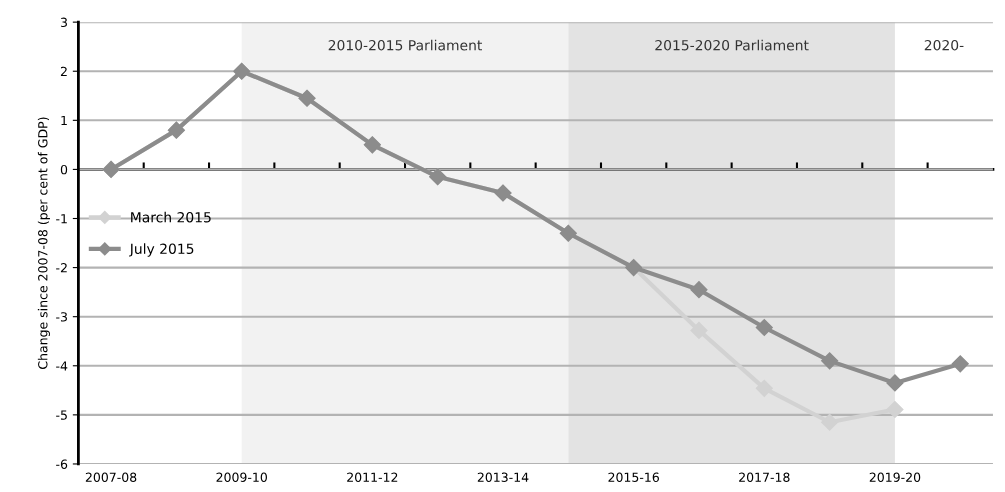 The image size is (1005, 492). What do you see at coordinates (64, 169) in the screenshot?
I see `y-tick-label: 0` at bounding box center [64, 169].